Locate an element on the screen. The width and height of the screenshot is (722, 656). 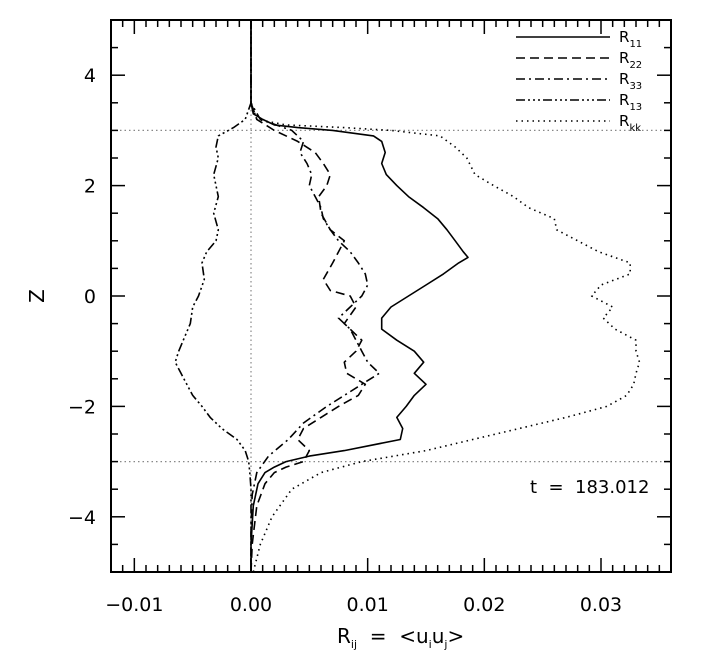
y-axis-label: Z is located at coordinates (37, 296).